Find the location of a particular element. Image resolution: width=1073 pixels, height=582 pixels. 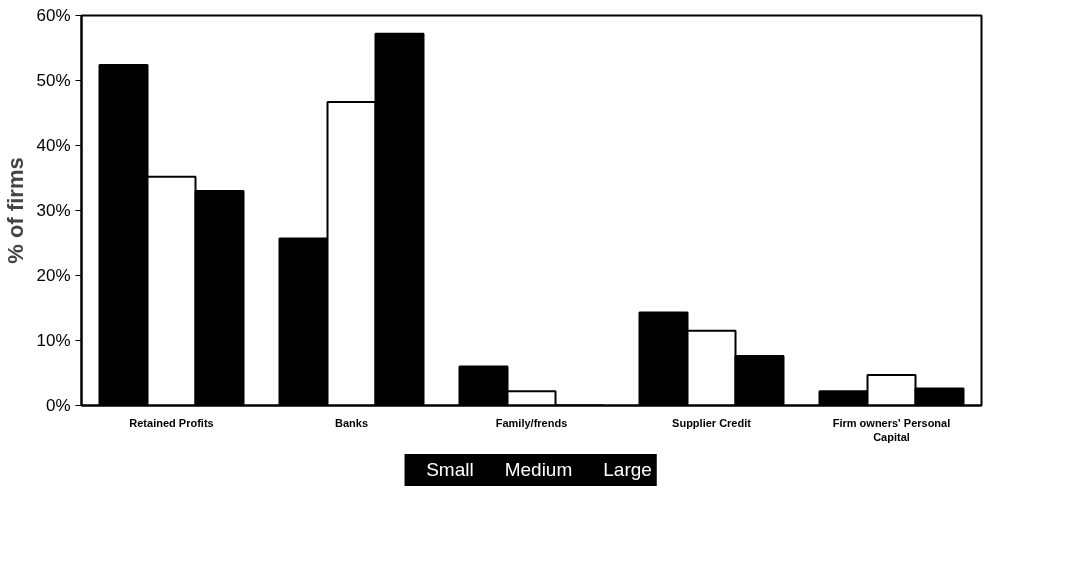

y-tick-label: 60% is located at coordinates (53, 15).